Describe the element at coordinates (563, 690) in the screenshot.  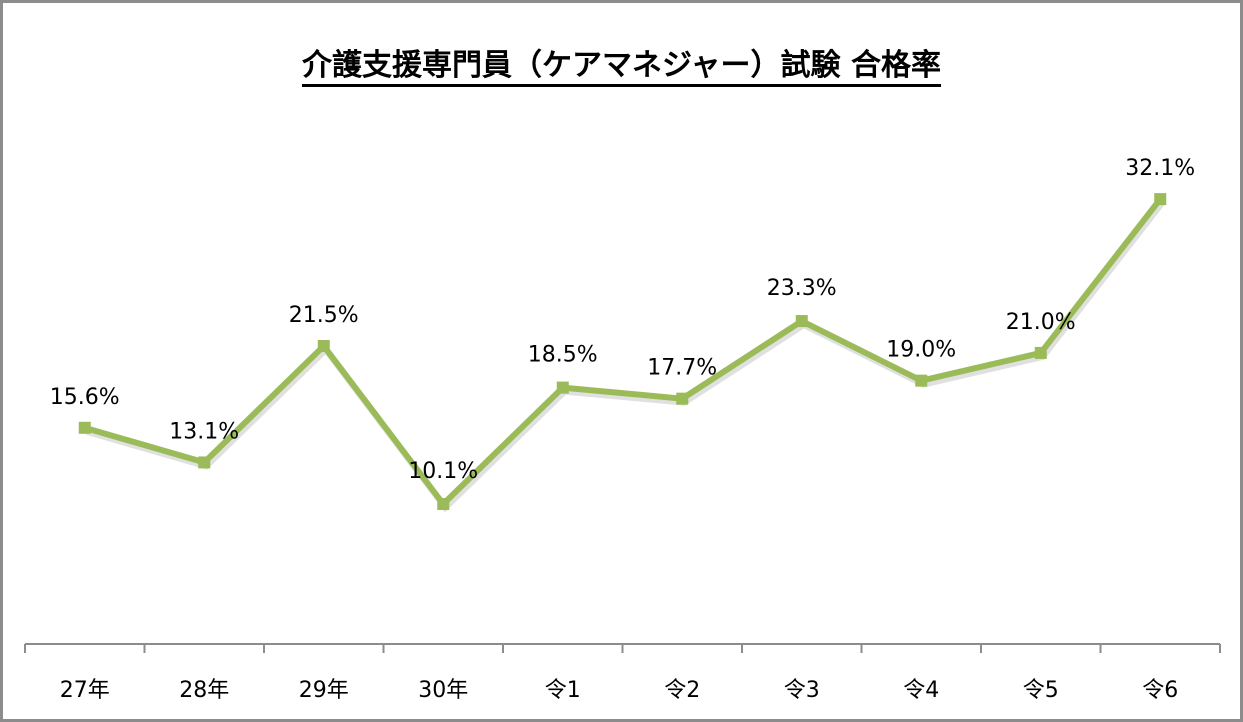
I see `x-tick-label: 令1` at that location.